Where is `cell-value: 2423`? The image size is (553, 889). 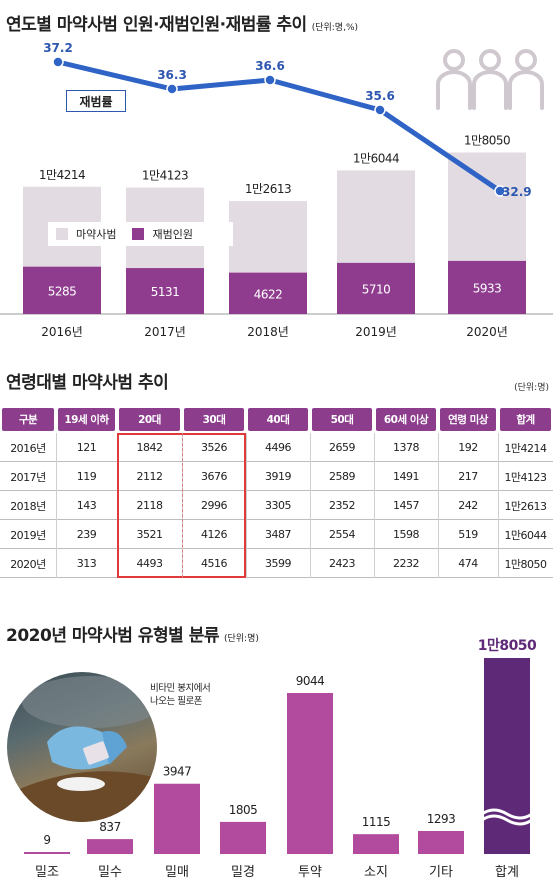 cell-value: 2423 is located at coordinates (342, 563).